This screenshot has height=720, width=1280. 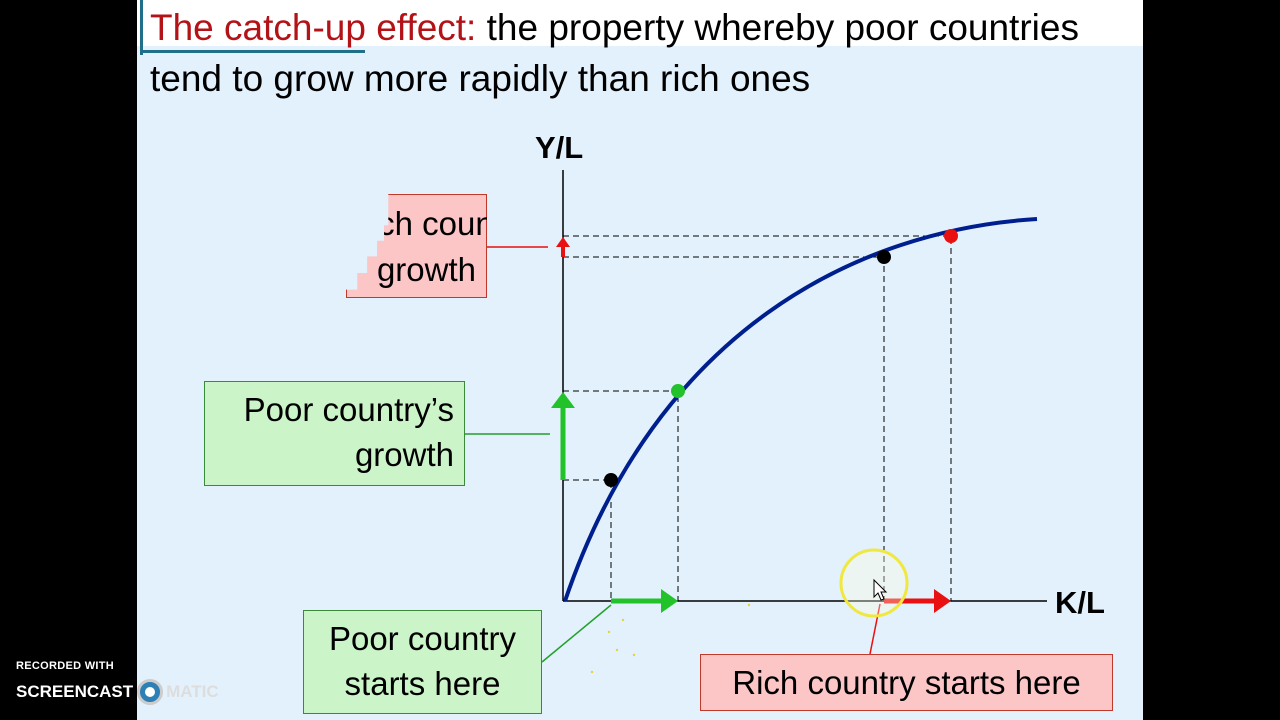 I want to click on rich-start-label: Rich country starts here, so click(x=906, y=682).